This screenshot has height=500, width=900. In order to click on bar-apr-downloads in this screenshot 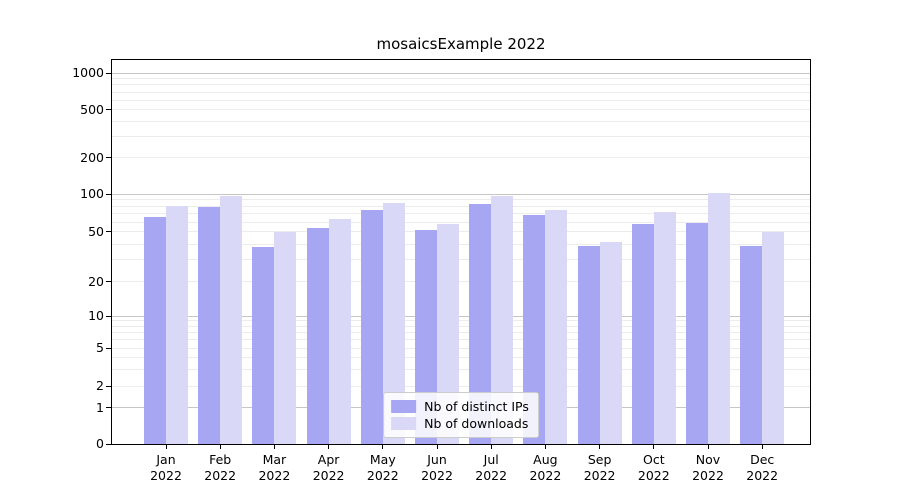, I will do `click(339, 331)`.